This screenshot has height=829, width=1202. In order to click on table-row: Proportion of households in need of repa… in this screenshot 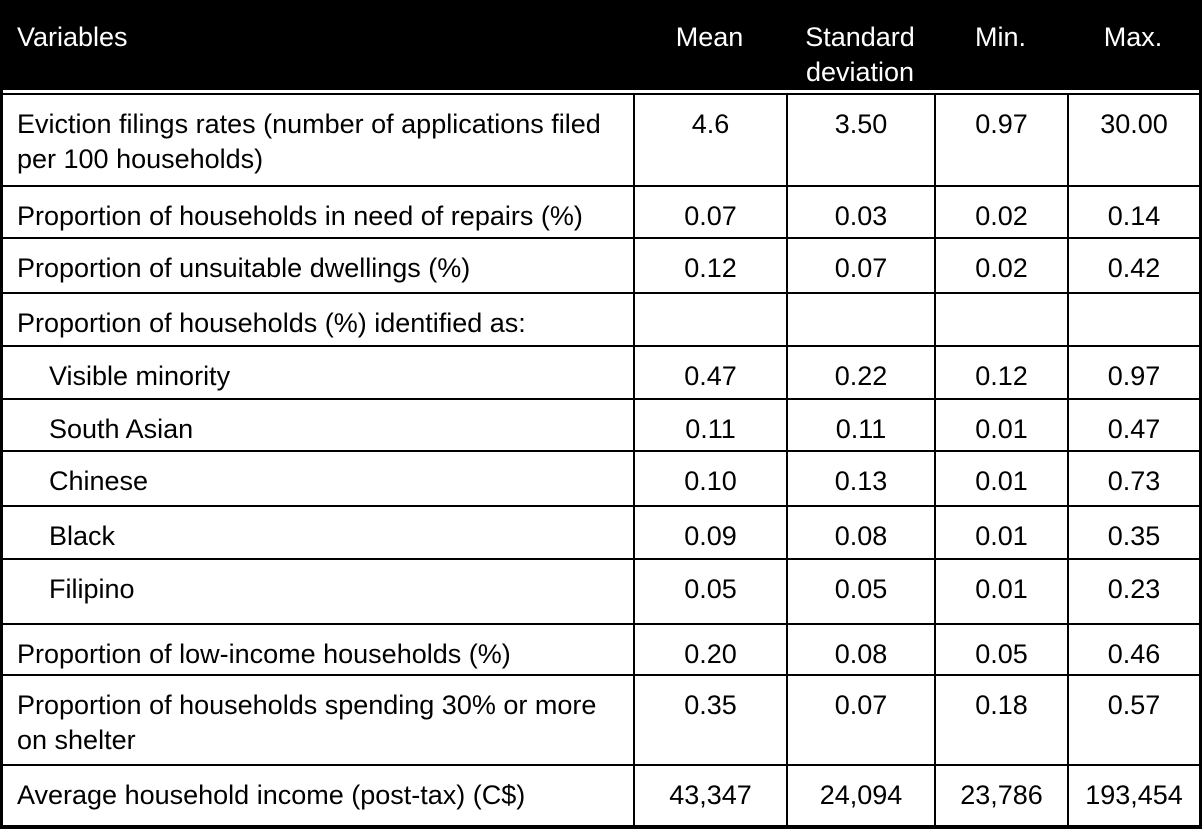, I will do `click(601, 211)`.